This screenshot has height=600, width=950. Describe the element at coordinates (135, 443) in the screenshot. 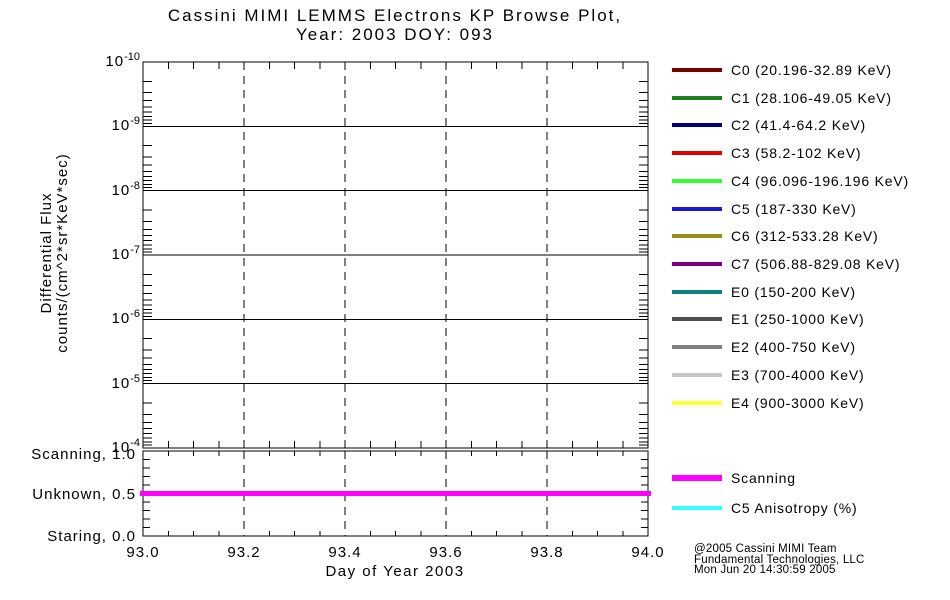

I see `y-tick-exponent: -4` at that location.